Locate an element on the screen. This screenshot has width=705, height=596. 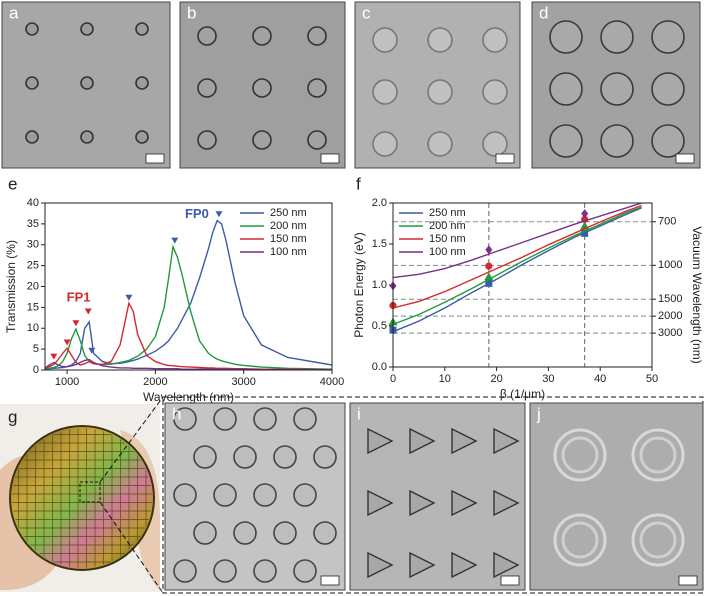
y-tick-label: 15 is located at coordinates (33, 307).